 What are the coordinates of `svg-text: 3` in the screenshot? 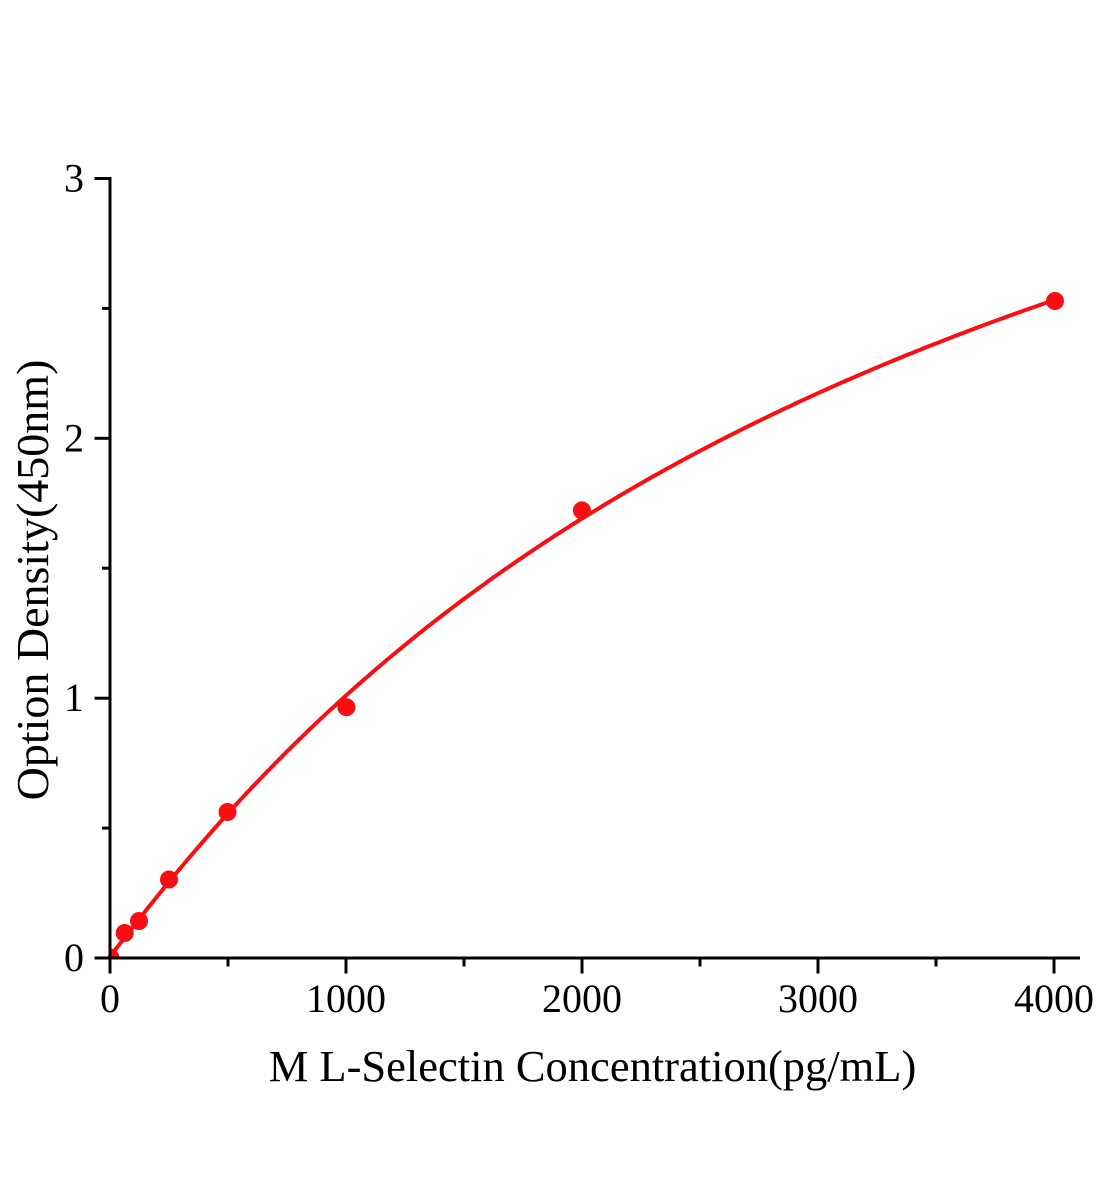 It's located at (74, 178).